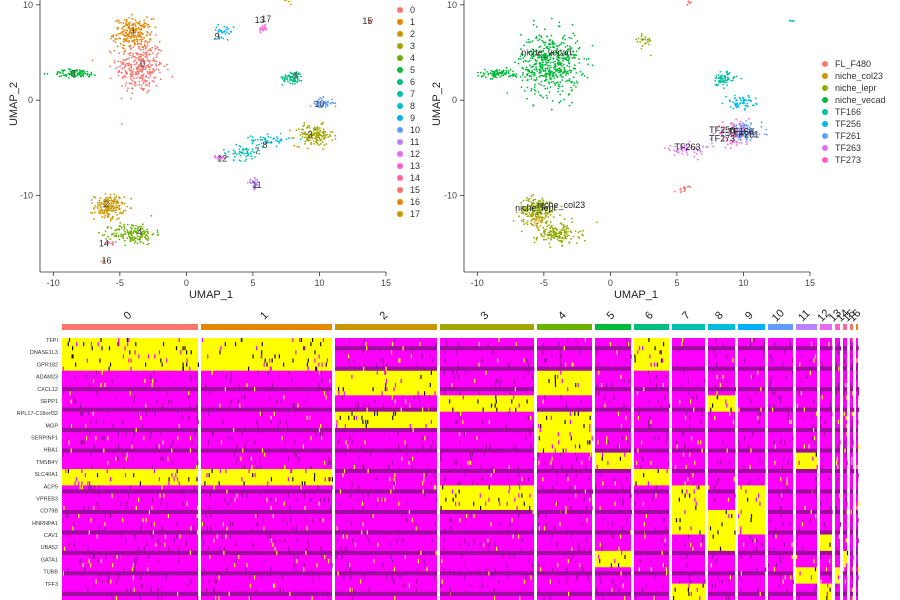  I want to click on cluster-label: 3, so click(310, 135).